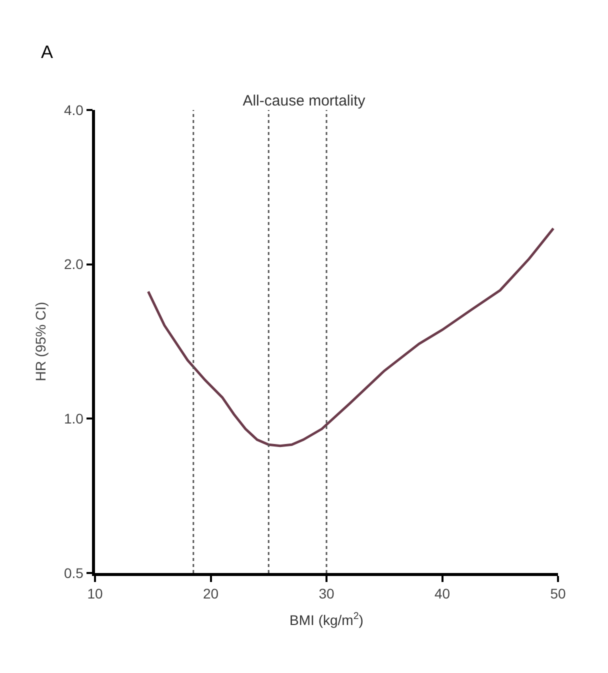  Describe the element at coordinates (210, 594) in the screenshot. I see `x-tick-label: 20` at that location.